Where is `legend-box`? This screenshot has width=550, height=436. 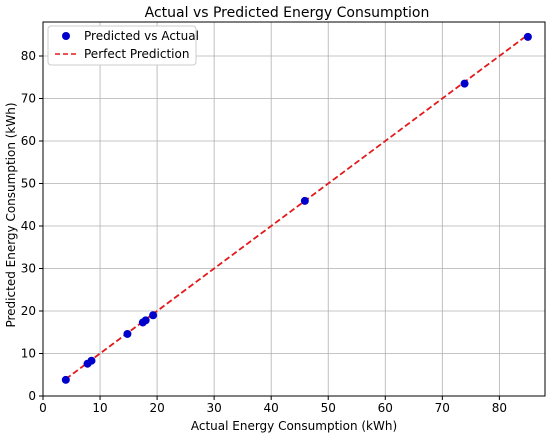
legend-box is located at coordinates (122, 45).